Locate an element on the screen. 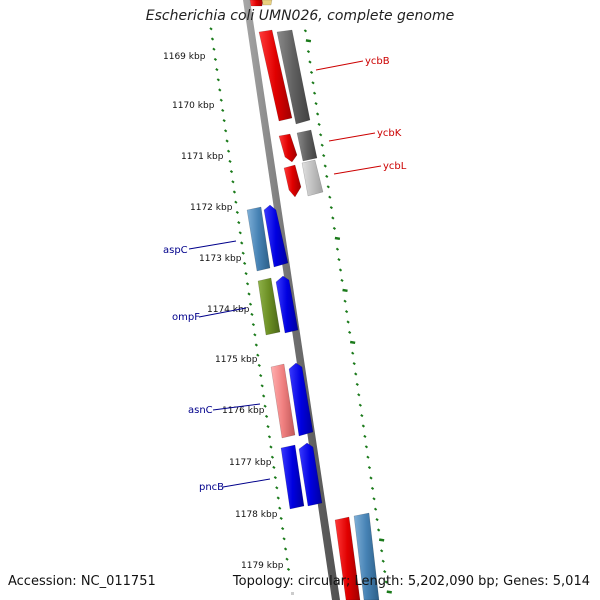 The width and height of the screenshot is (600, 600). gene-feature-top-red is located at coordinates (256, 3).